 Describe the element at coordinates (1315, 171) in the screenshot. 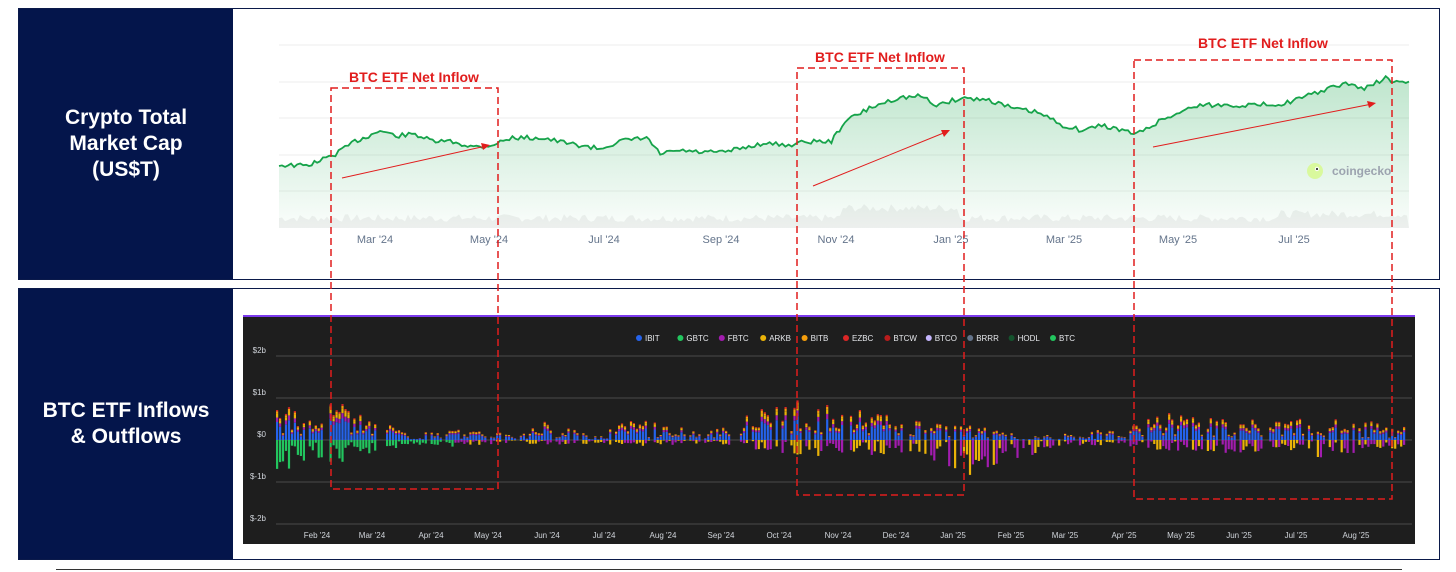

I see `coingecko-logo-icon` at that location.